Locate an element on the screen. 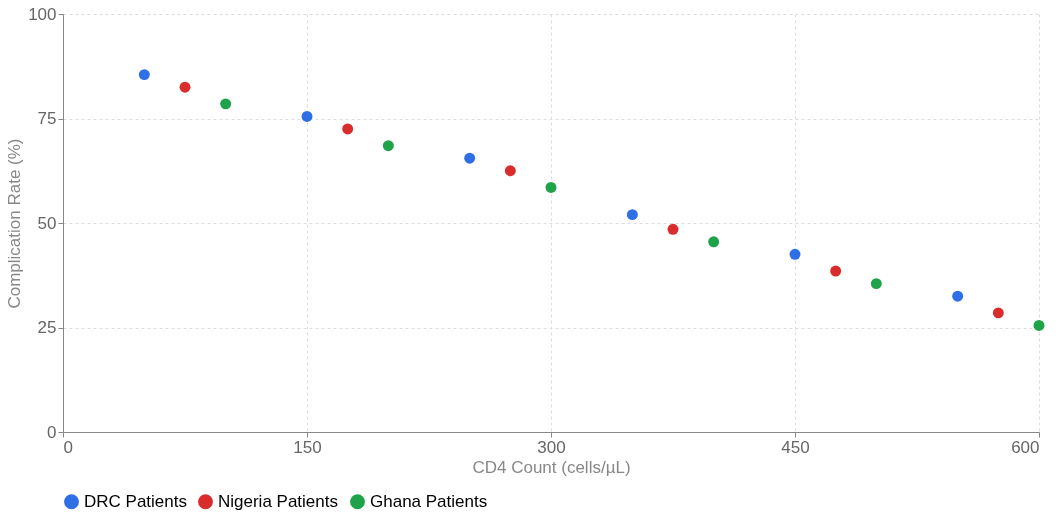 This screenshot has height=524, width=1061. y-tick-label: 75 is located at coordinates (47, 118).